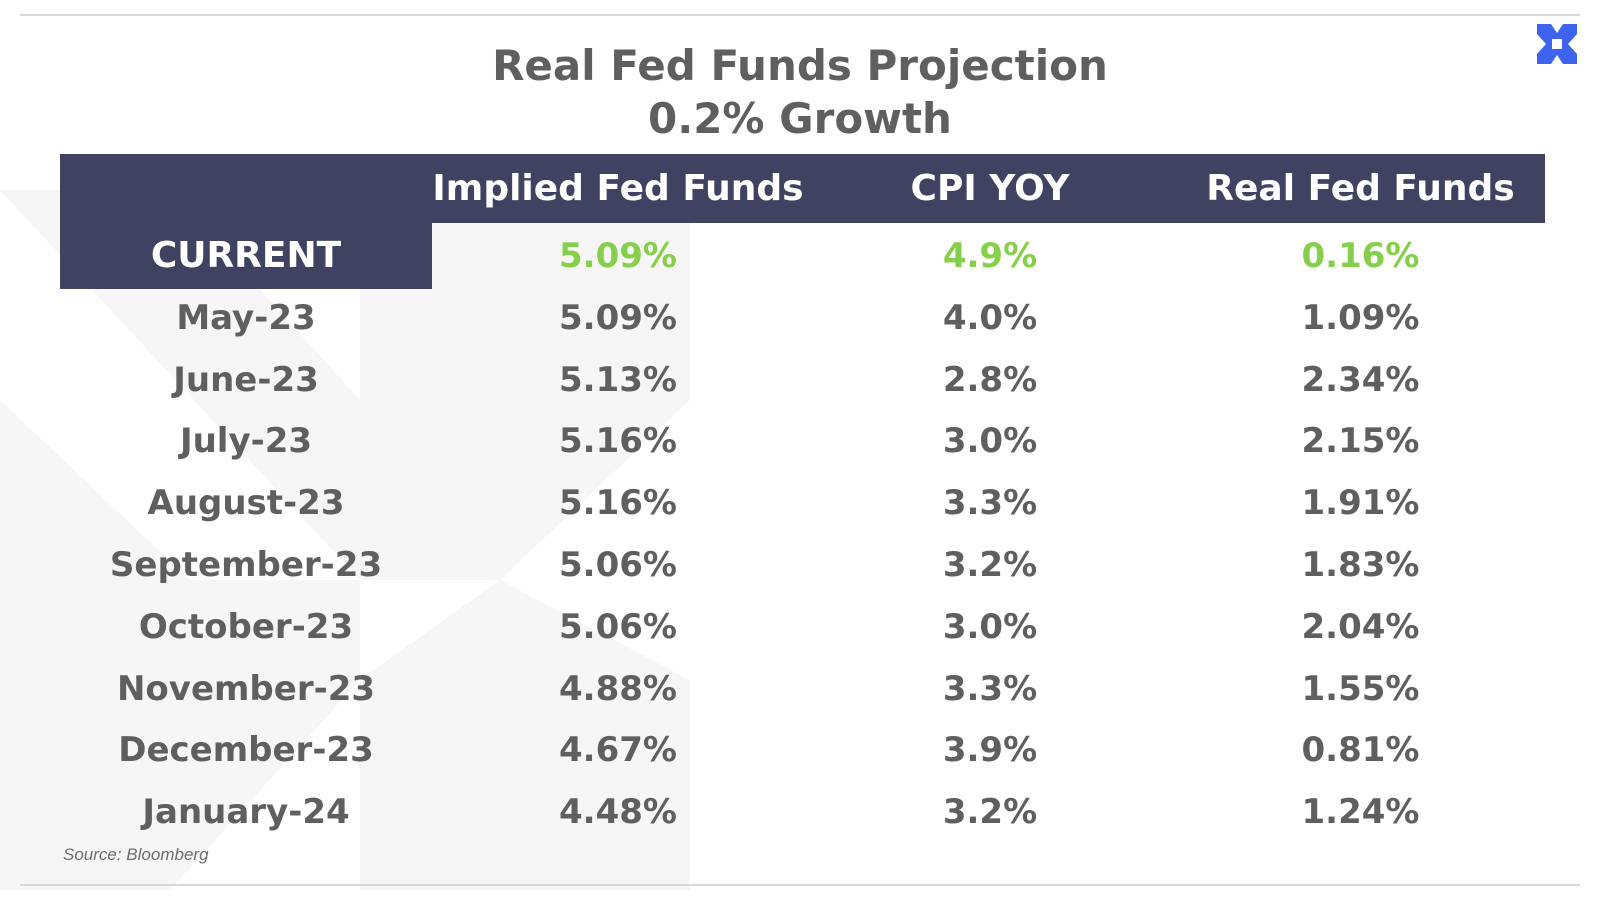 This screenshot has width=1600, height=900. What do you see at coordinates (990, 256) in the screenshot?
I see `table-cell: 4.9%` at bounding box center [990, 256].